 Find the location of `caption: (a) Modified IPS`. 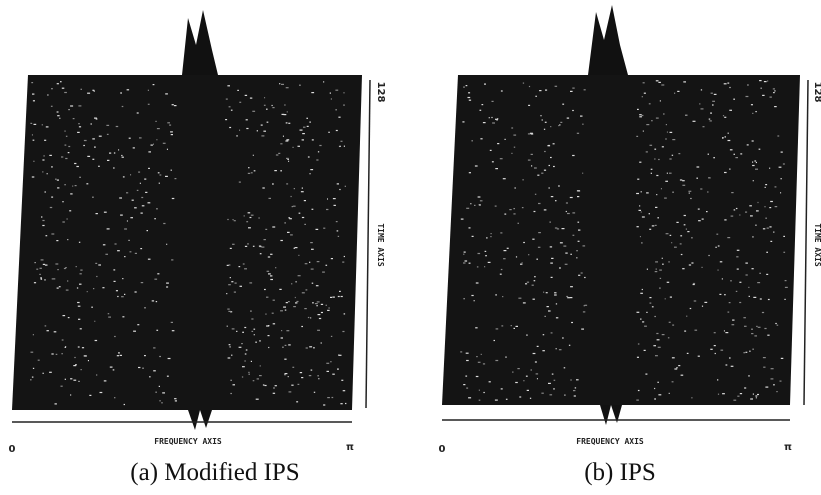

caption: (a) Modified IPS is located at coordinates (214, 472).